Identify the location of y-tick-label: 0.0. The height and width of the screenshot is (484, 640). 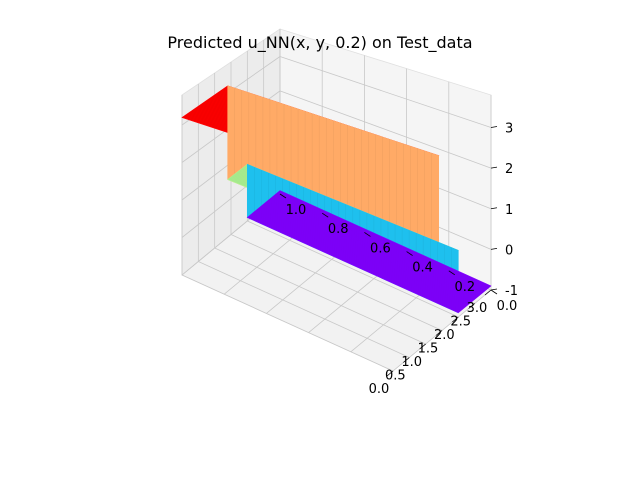
(507, 306).